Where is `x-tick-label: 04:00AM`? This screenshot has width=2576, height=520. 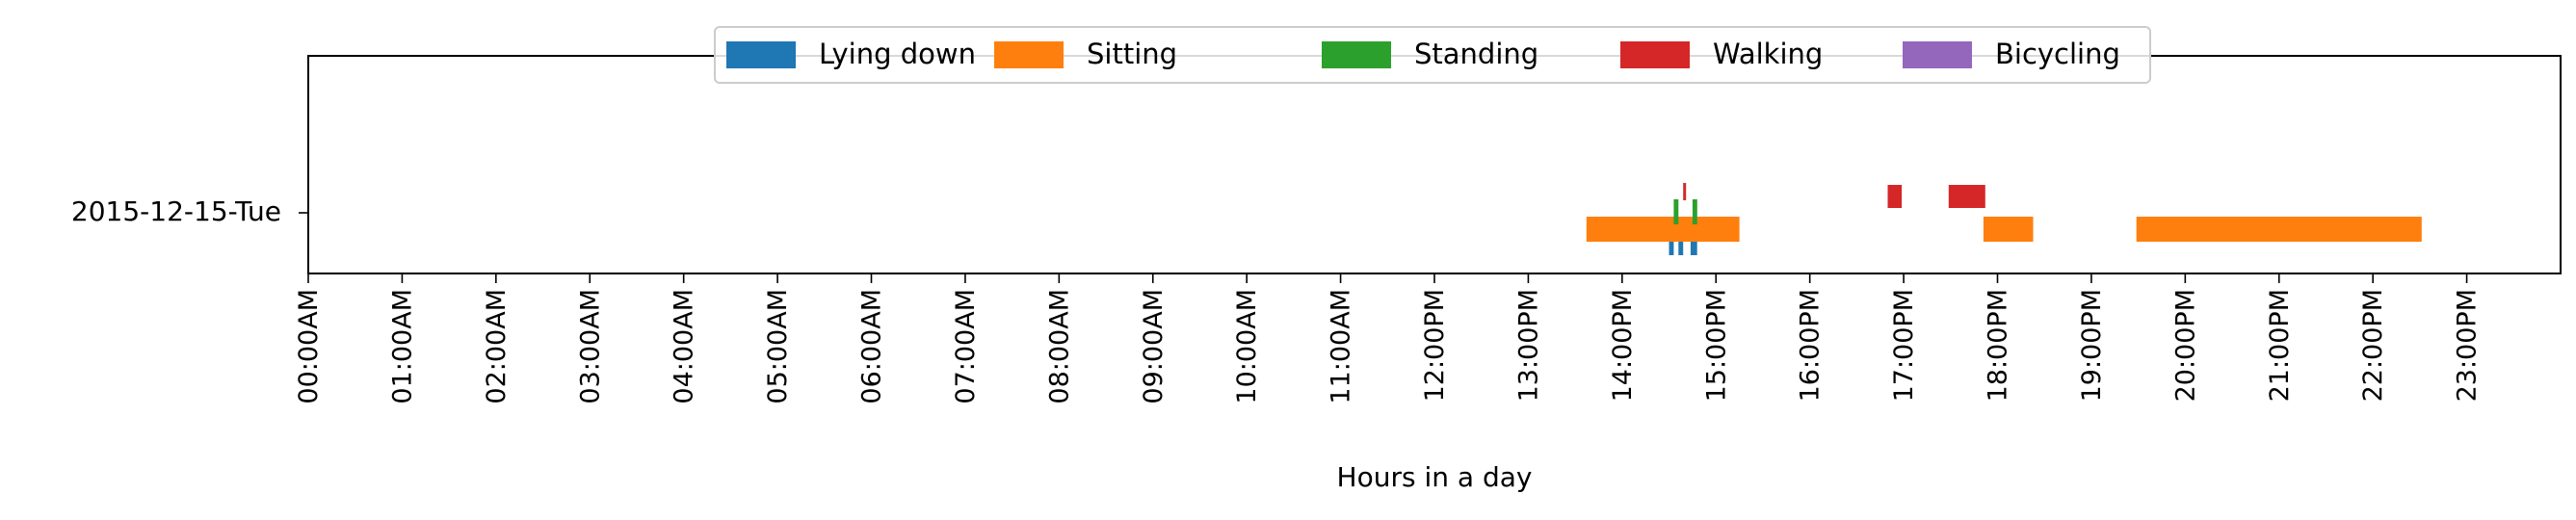 x-tick-label: 04:00AM is located at coordinates (684, 346).